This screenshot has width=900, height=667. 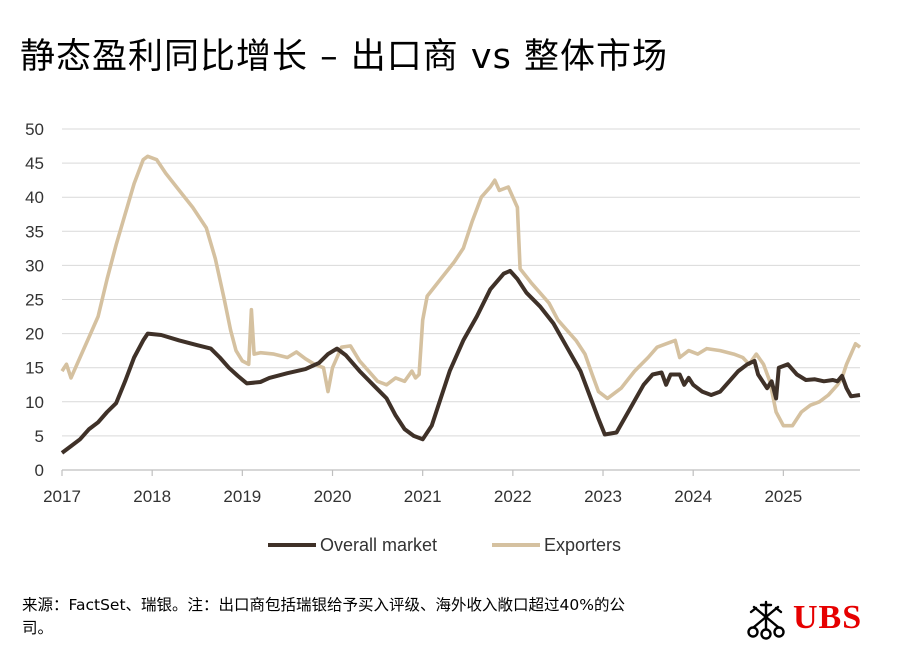 I want to click on x-tick-label-2017: 2017, so click(x=62, y=496).